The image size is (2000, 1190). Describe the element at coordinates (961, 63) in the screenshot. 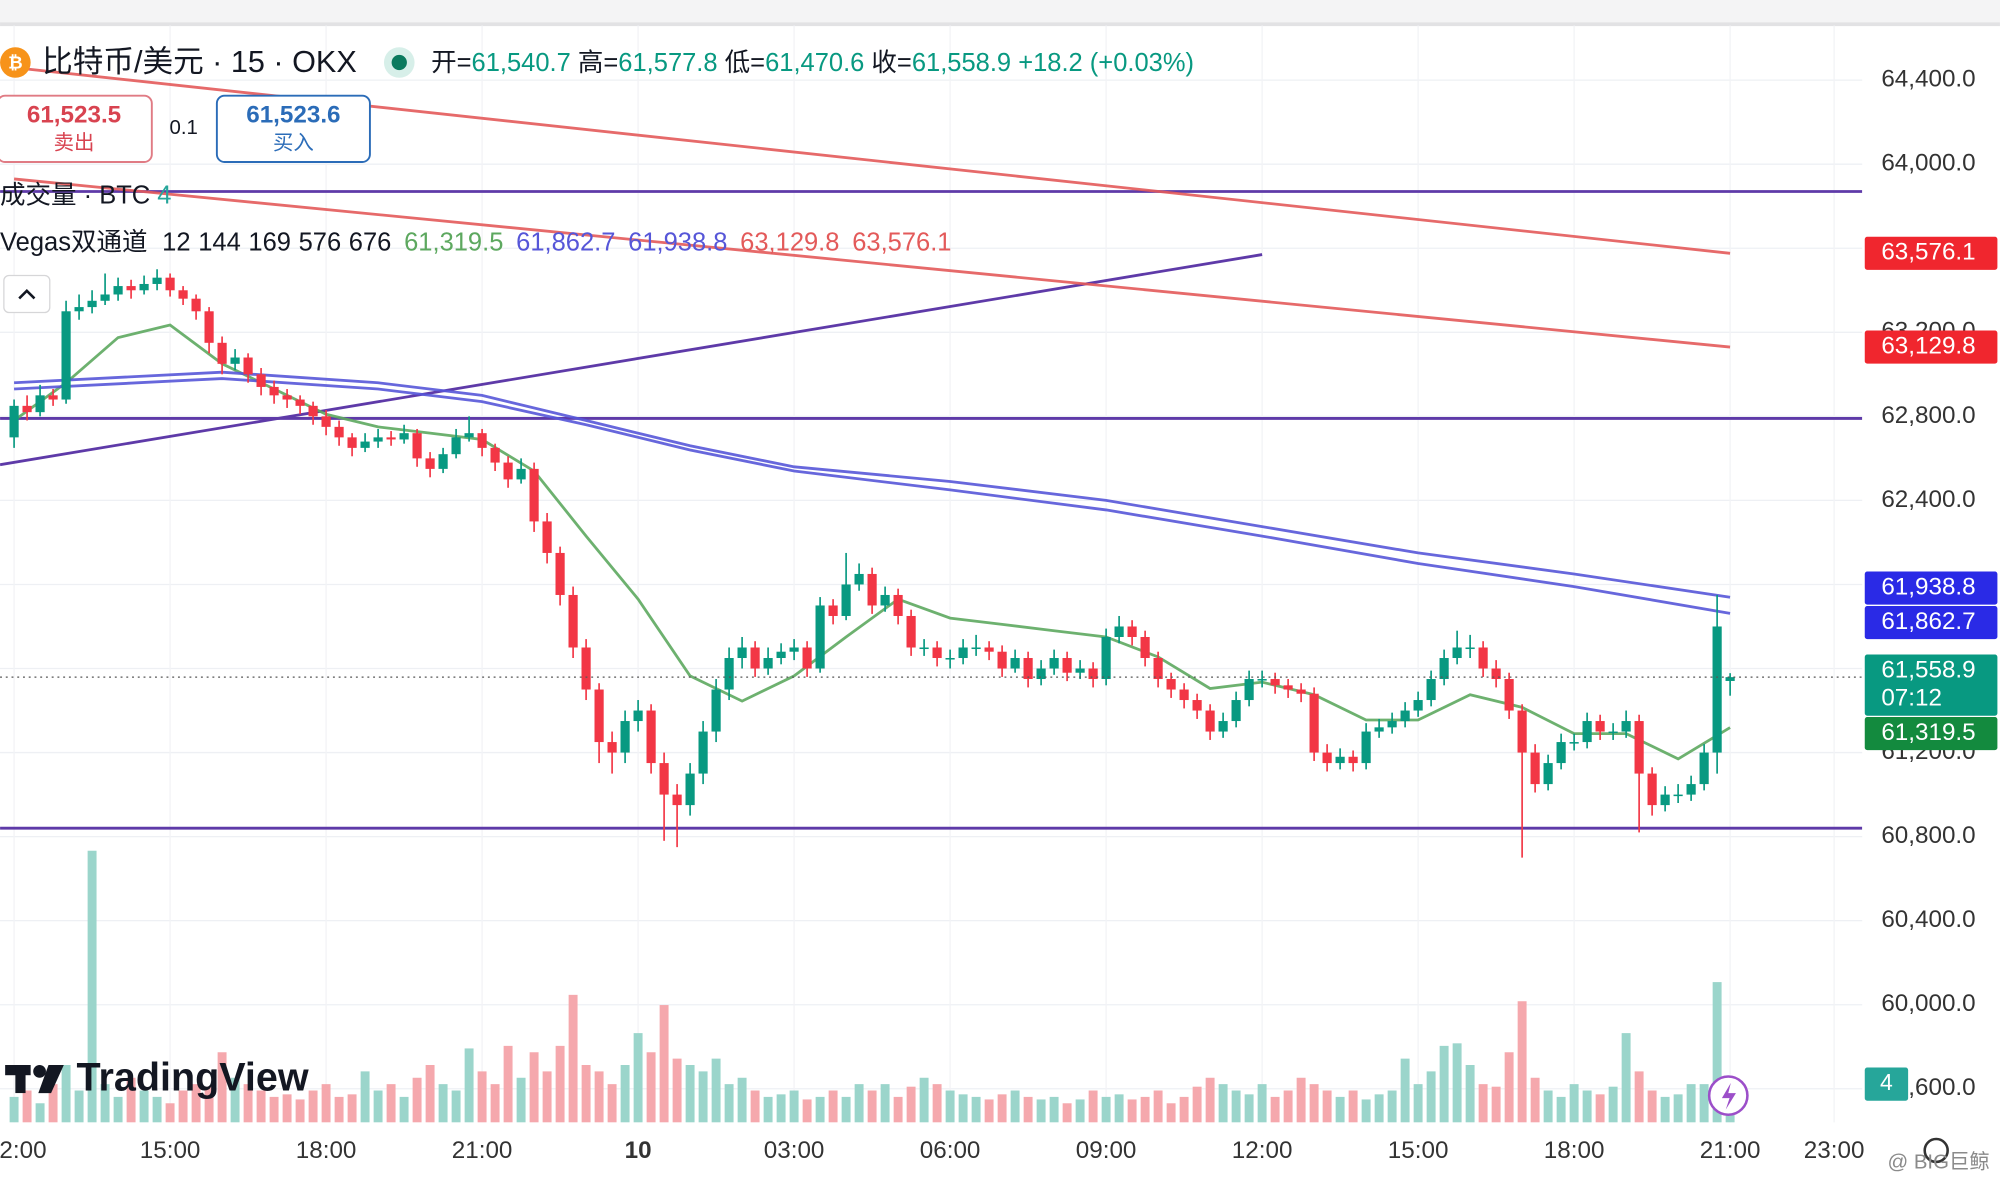

I see `ohlc-value: 61,558.9` at that location.